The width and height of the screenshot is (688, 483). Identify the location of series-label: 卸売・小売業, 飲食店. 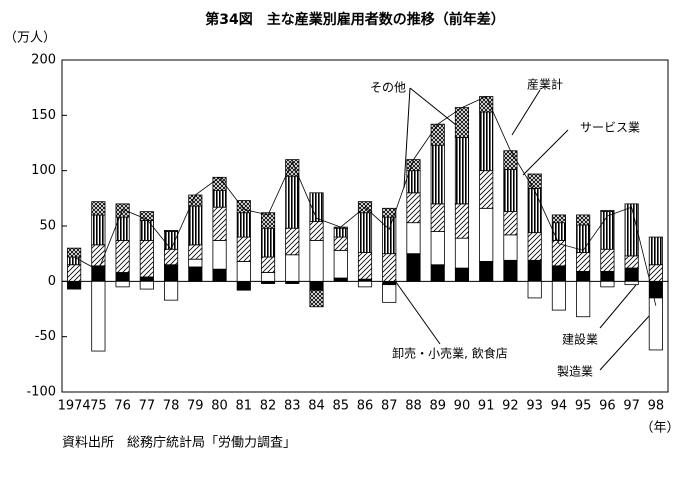
(450, 353).